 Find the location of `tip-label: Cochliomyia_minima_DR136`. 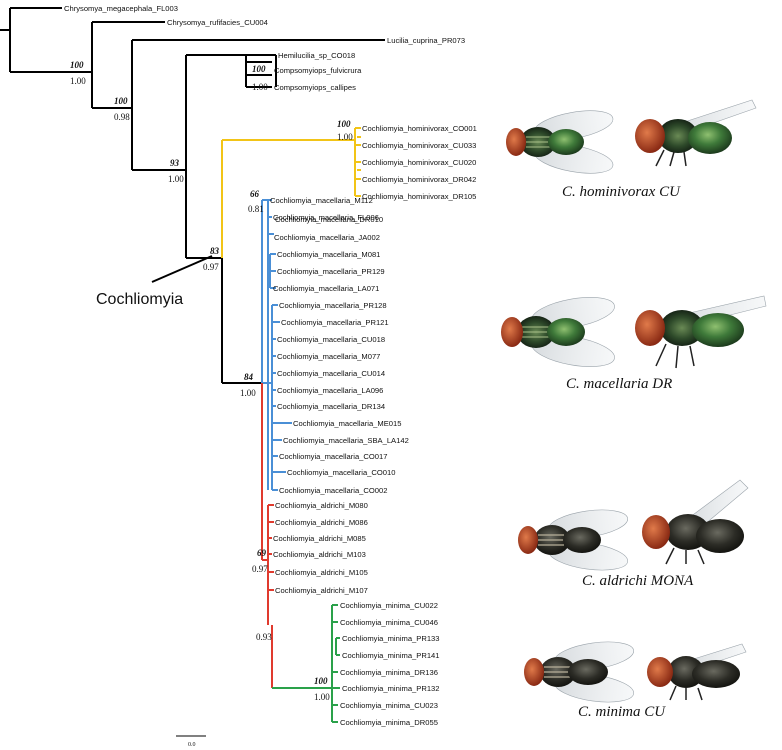

tip-label: Cochliomyia_minima_DR136 is located at coordinates (389, 672).